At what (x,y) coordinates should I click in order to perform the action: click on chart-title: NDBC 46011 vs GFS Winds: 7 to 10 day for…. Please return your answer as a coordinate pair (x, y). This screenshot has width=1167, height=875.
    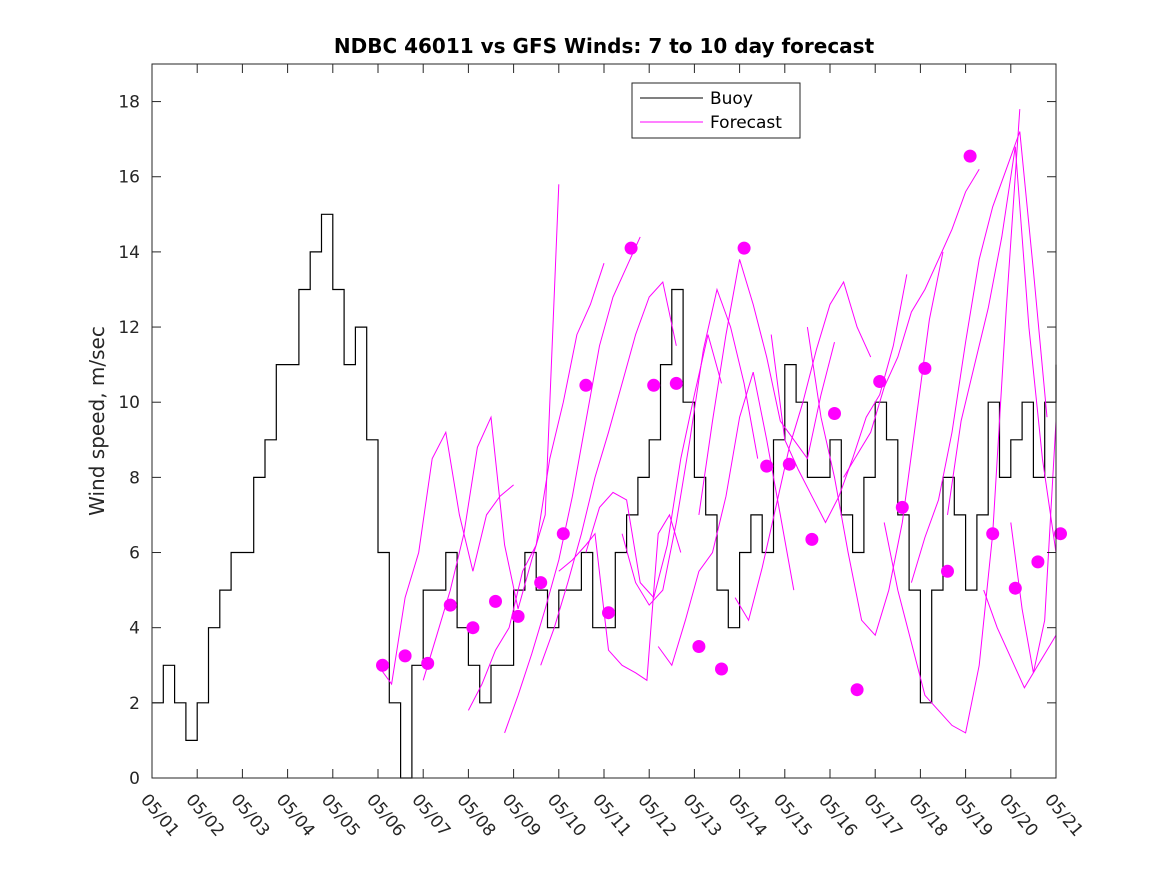
    Looking at the image, I should click on (604, 46).